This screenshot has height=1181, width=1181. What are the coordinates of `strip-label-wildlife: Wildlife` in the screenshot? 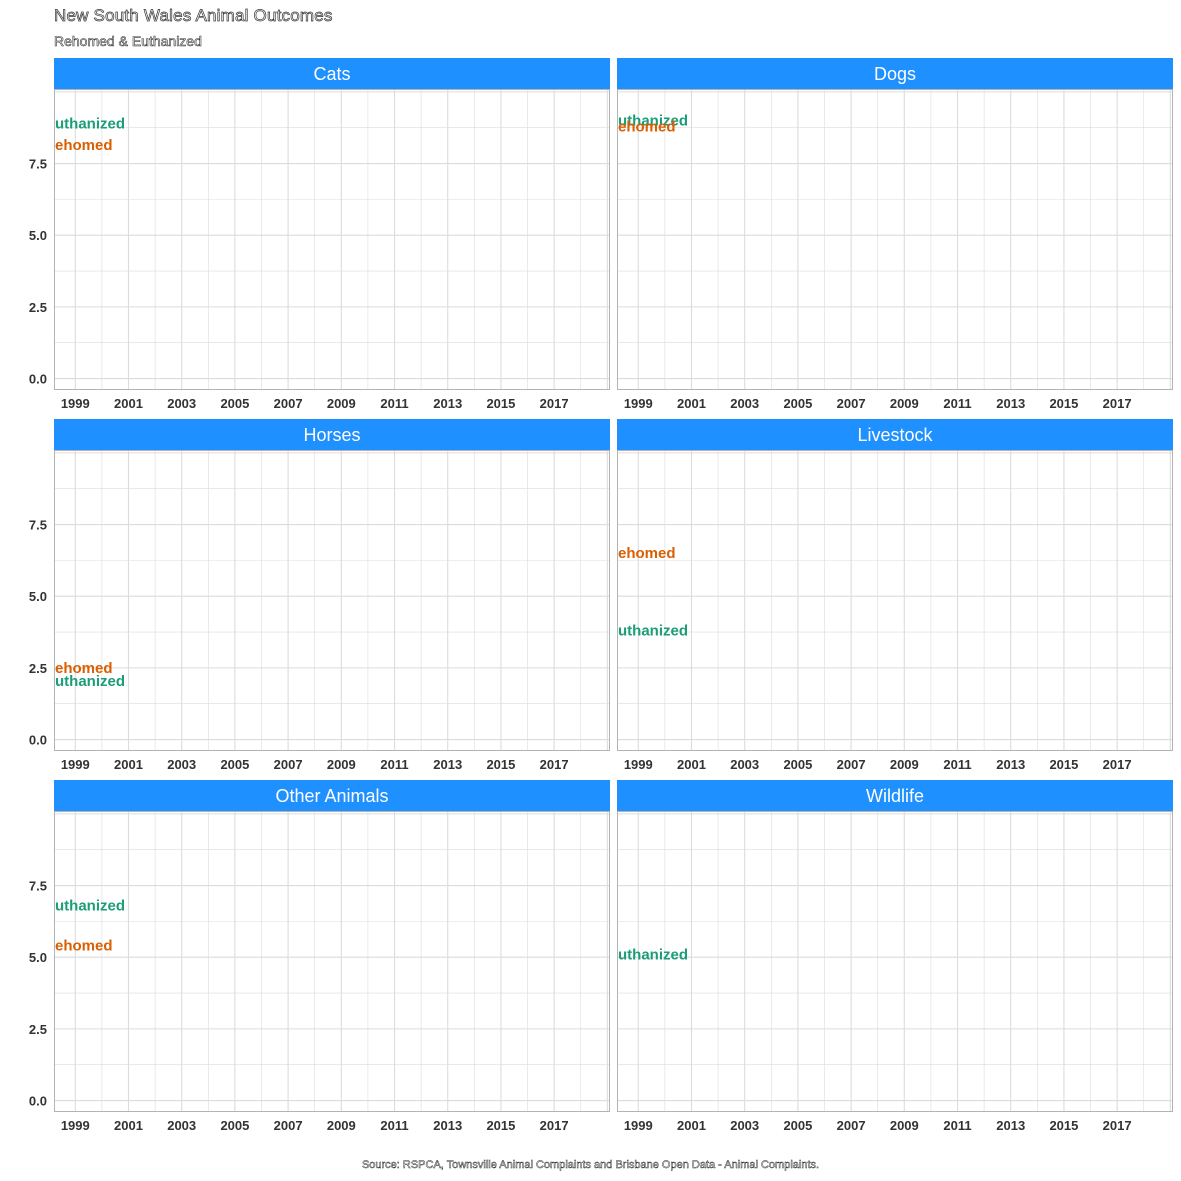 It's located at (895, 796).